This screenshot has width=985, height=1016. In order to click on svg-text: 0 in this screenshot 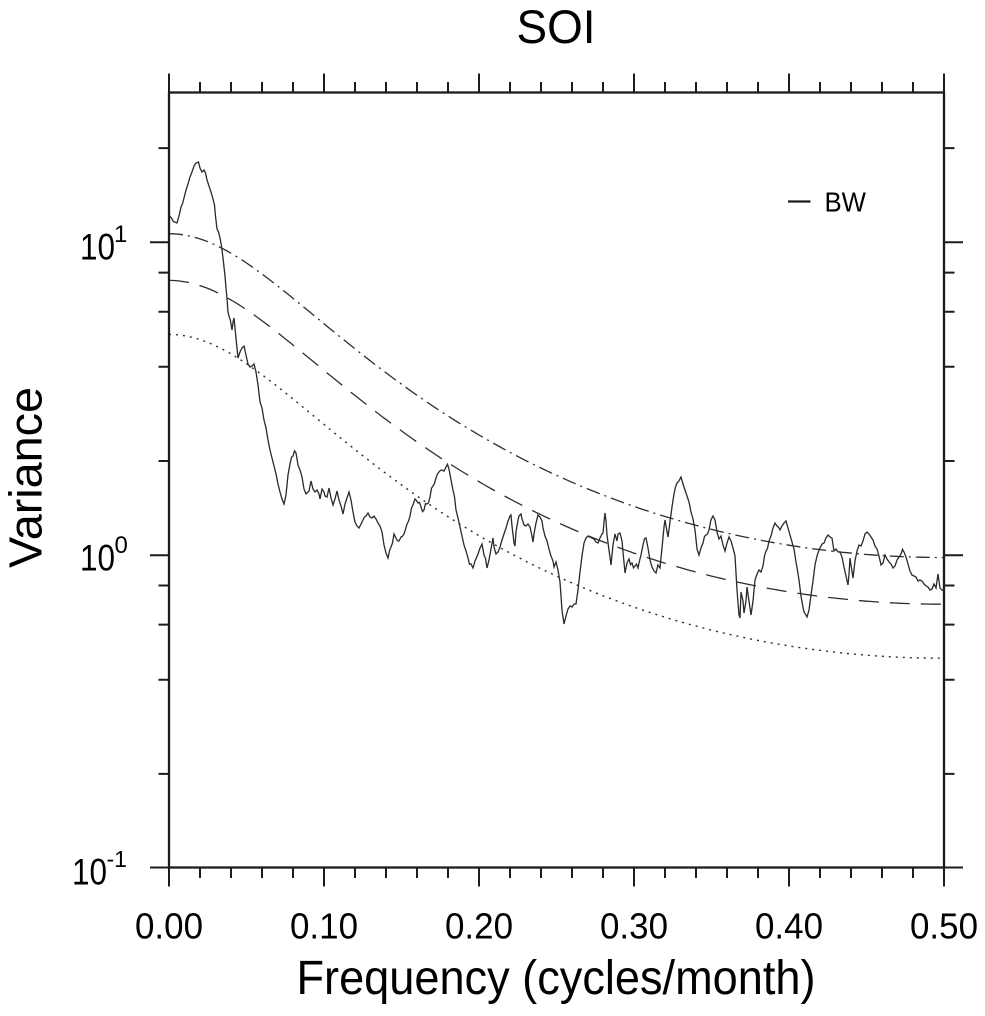, I will do `click(121, 545)`.